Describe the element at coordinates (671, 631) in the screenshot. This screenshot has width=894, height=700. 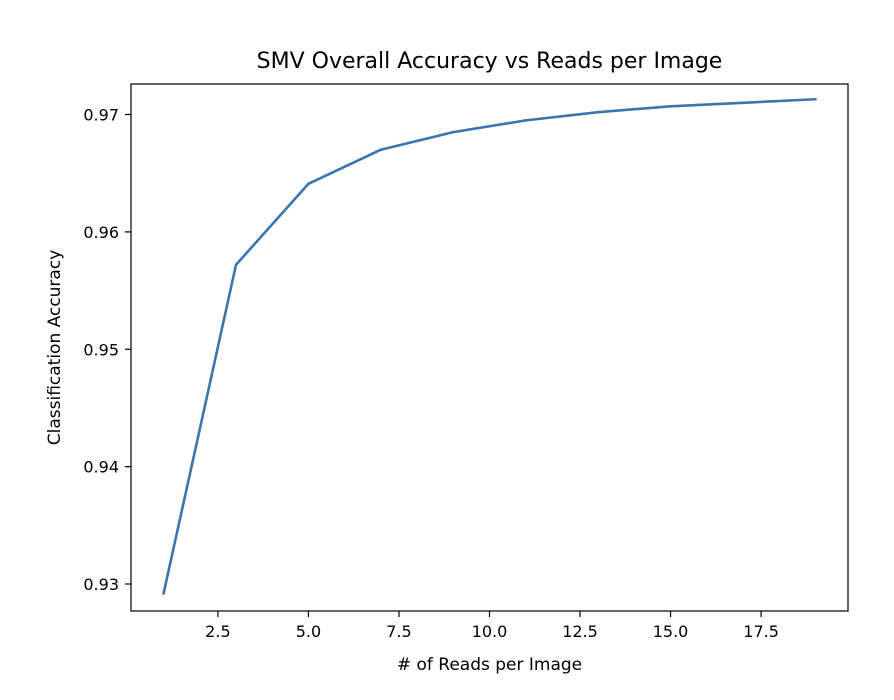
I see `x-tick-label: 15.0` at that location.